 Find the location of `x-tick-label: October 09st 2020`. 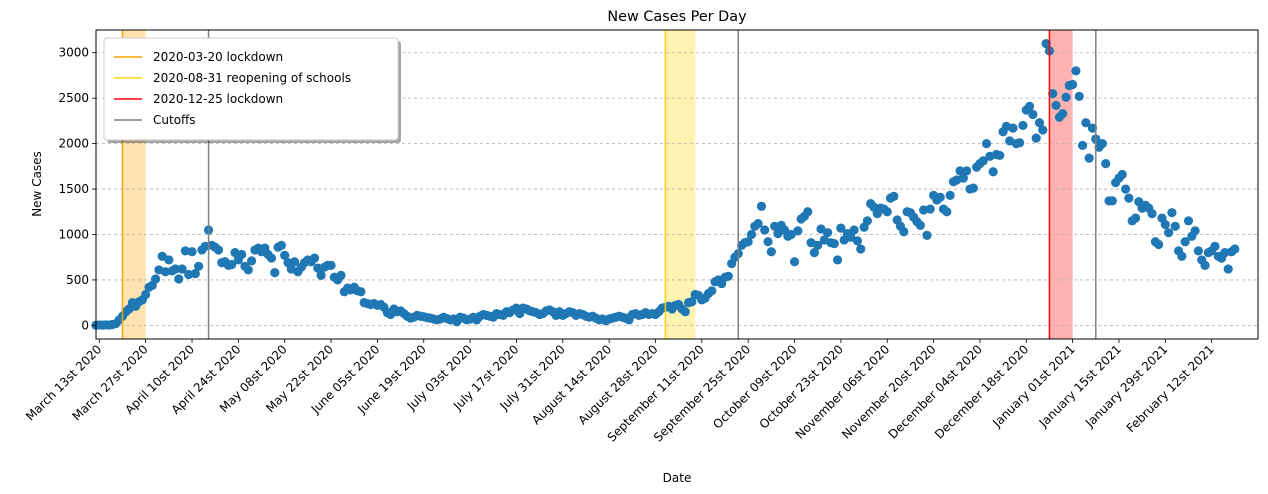

x-tick-label: October 09st 2020 is located at coordinates (754, 386).